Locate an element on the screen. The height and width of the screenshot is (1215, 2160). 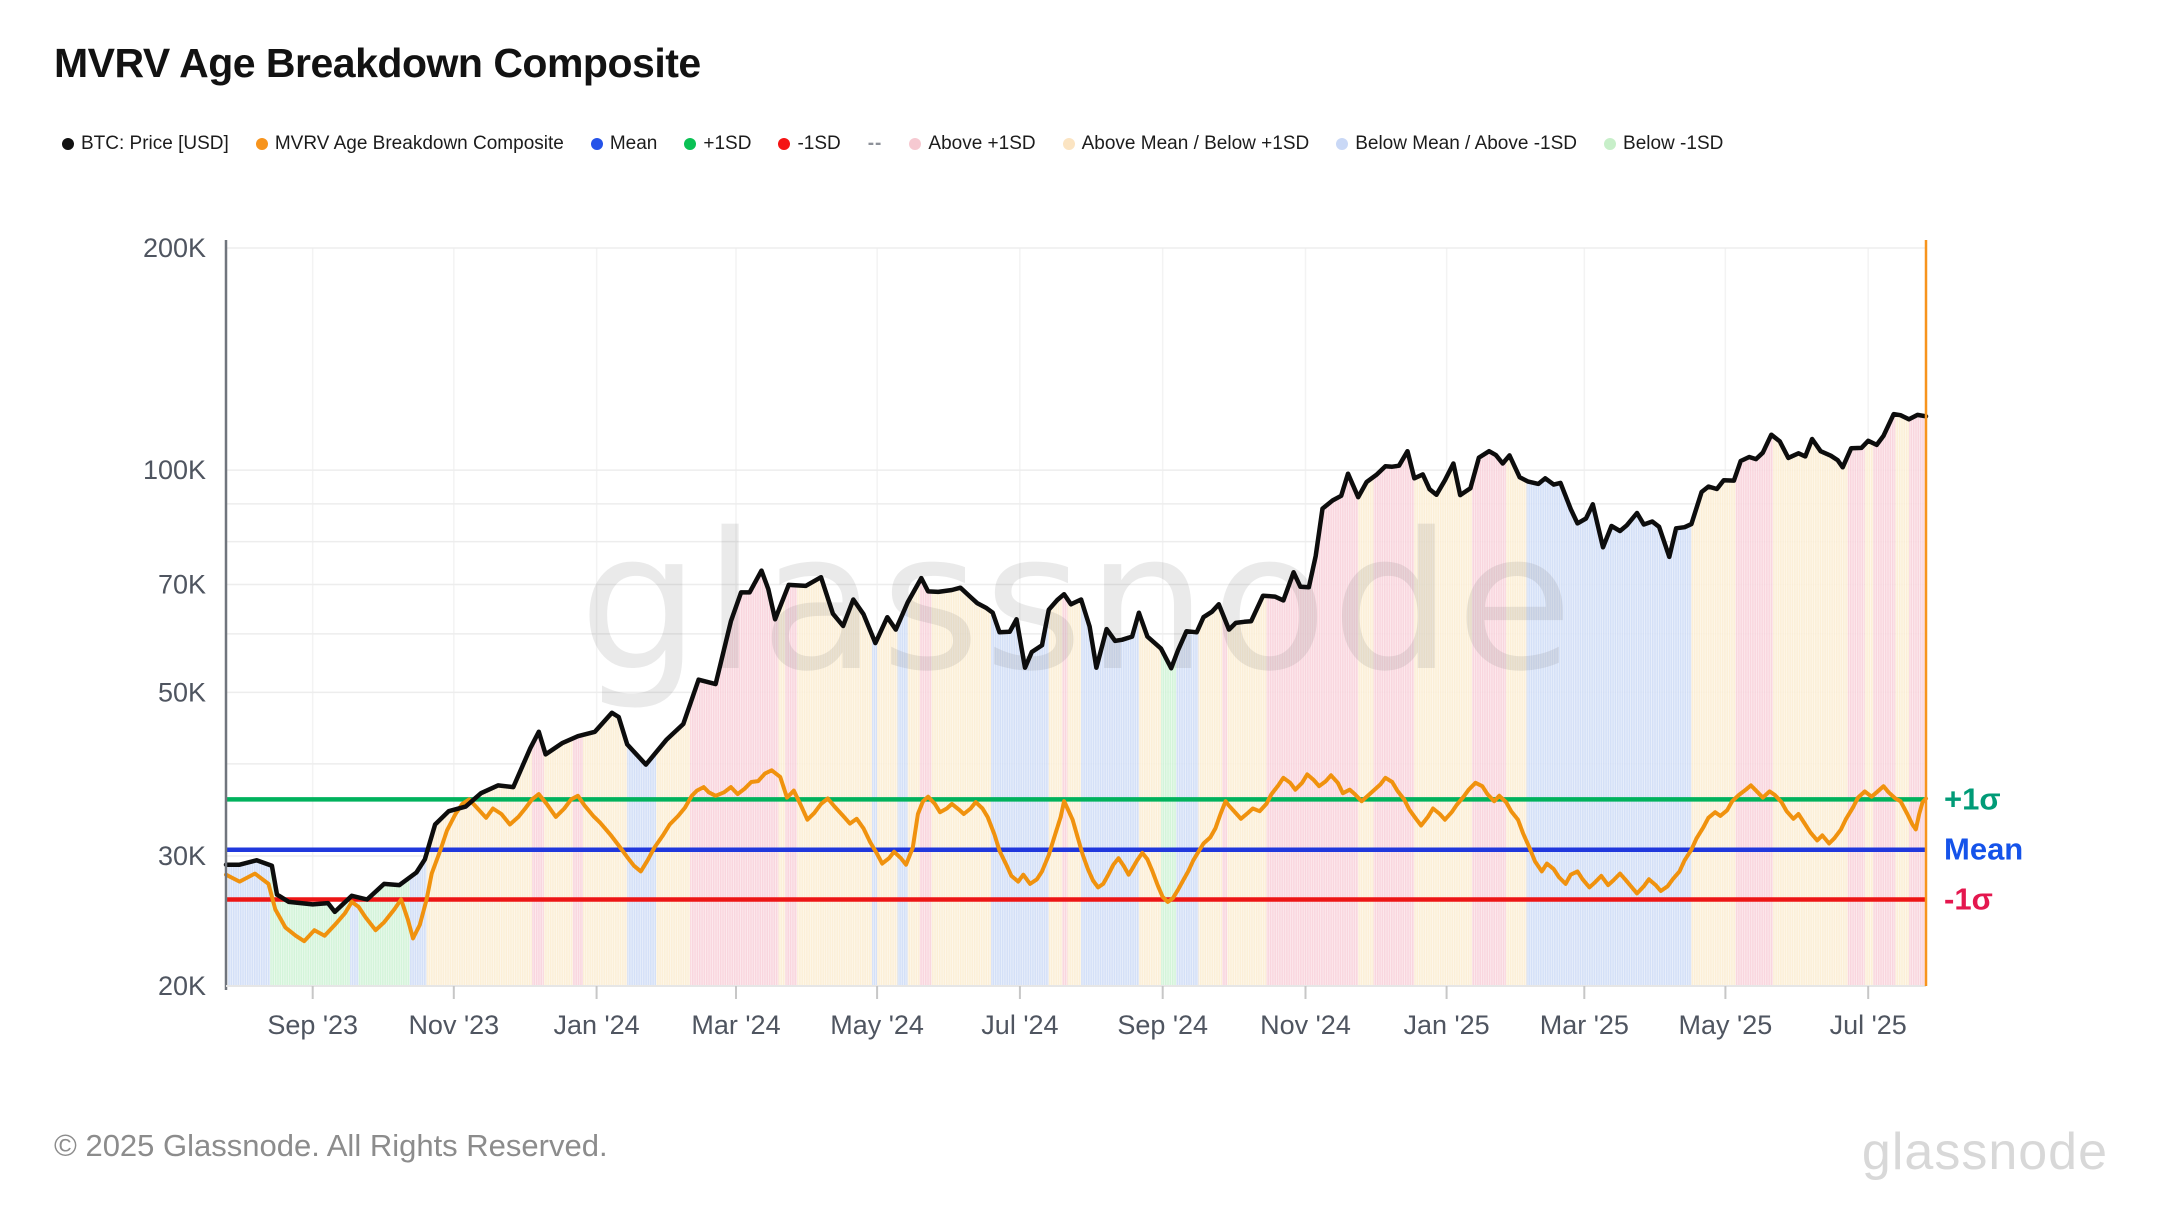
x-tick-label: Jan '24 is located at coordinates (596, 1025).